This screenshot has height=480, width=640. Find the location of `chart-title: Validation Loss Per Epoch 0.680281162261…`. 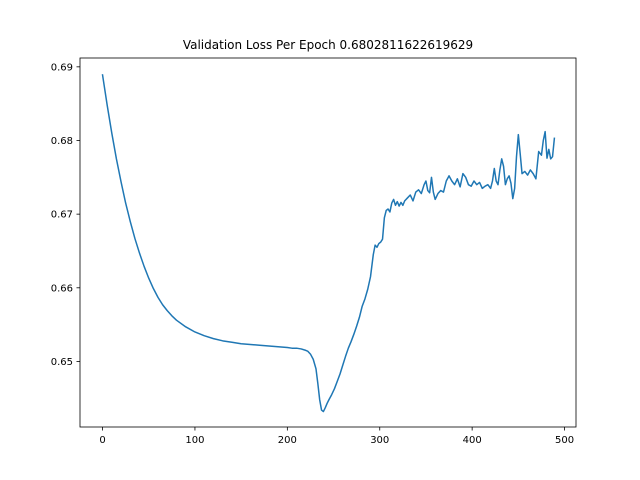

chart-title: Validation Loss Per Epoch 0.680281162261… is located at coordinates (328, 45).